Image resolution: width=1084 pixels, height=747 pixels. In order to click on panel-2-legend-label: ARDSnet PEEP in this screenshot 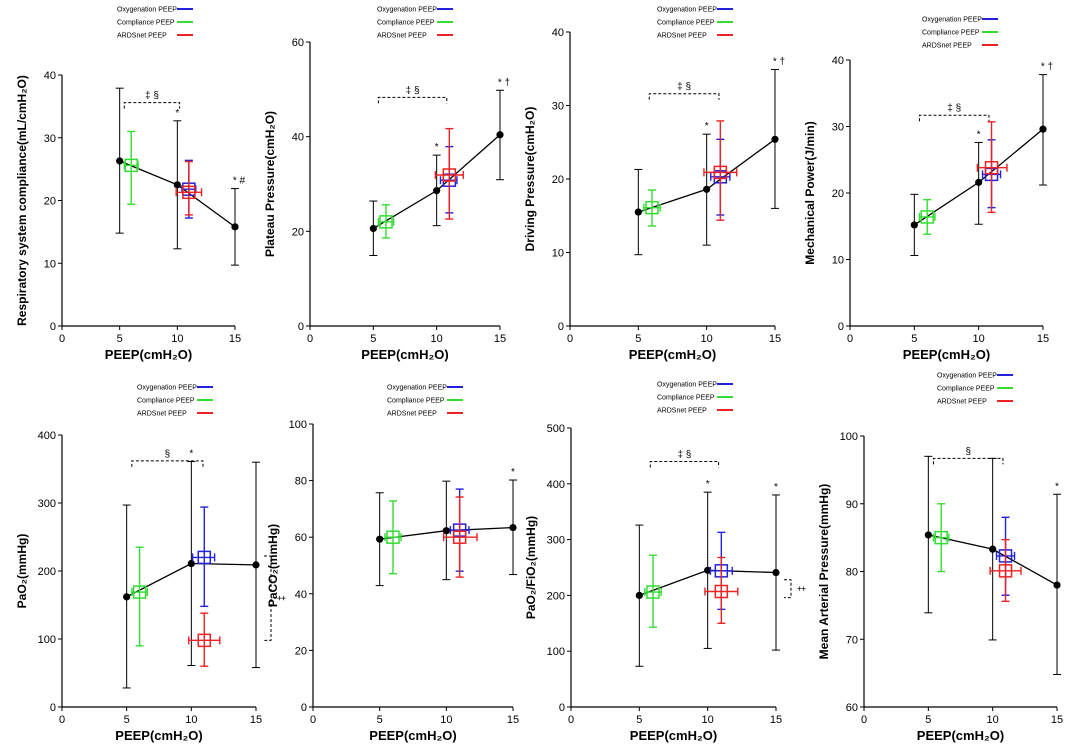, I will do `click(402, 36)`.